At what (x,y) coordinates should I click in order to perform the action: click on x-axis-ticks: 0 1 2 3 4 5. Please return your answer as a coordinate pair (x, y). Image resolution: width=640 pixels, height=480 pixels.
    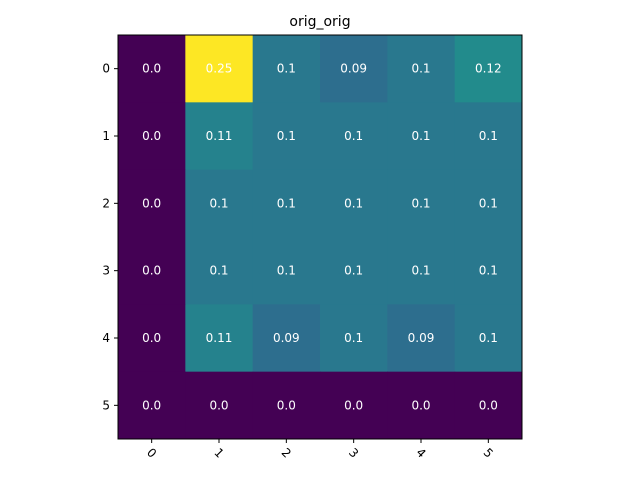
    Looking at the image, I should click on (320, 450).